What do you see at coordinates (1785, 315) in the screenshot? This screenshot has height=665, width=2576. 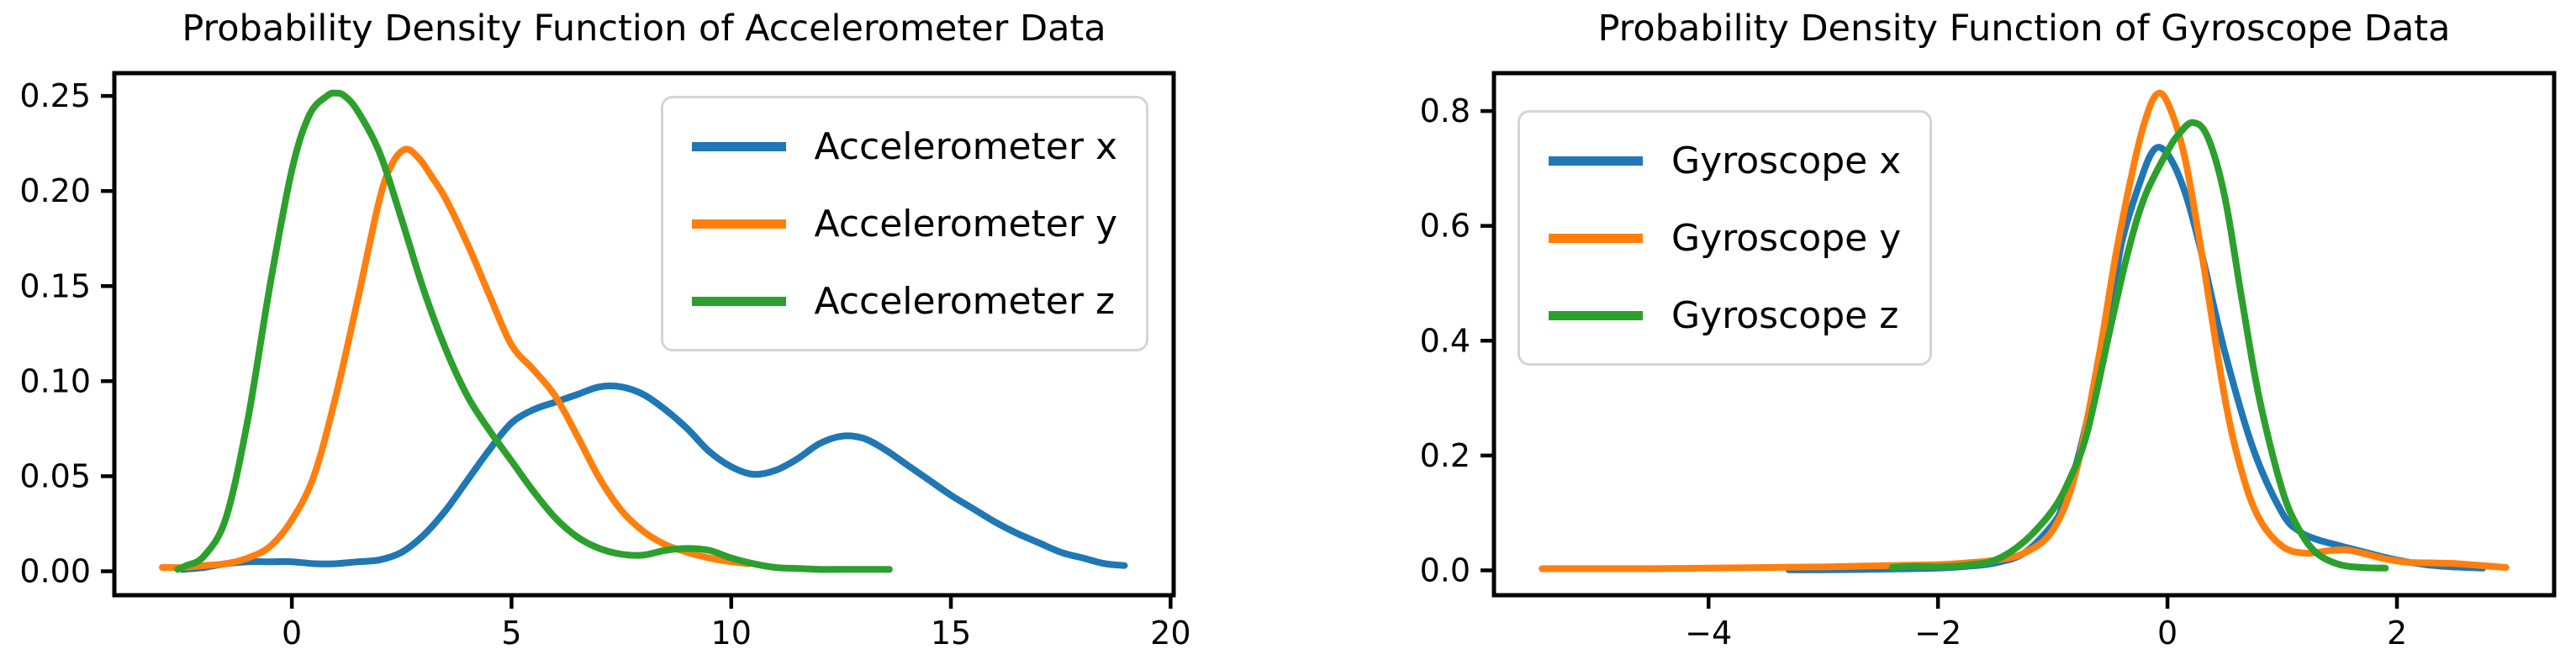 I see `legend-label: Gyroscope z` at bounding box center [1785, 315].